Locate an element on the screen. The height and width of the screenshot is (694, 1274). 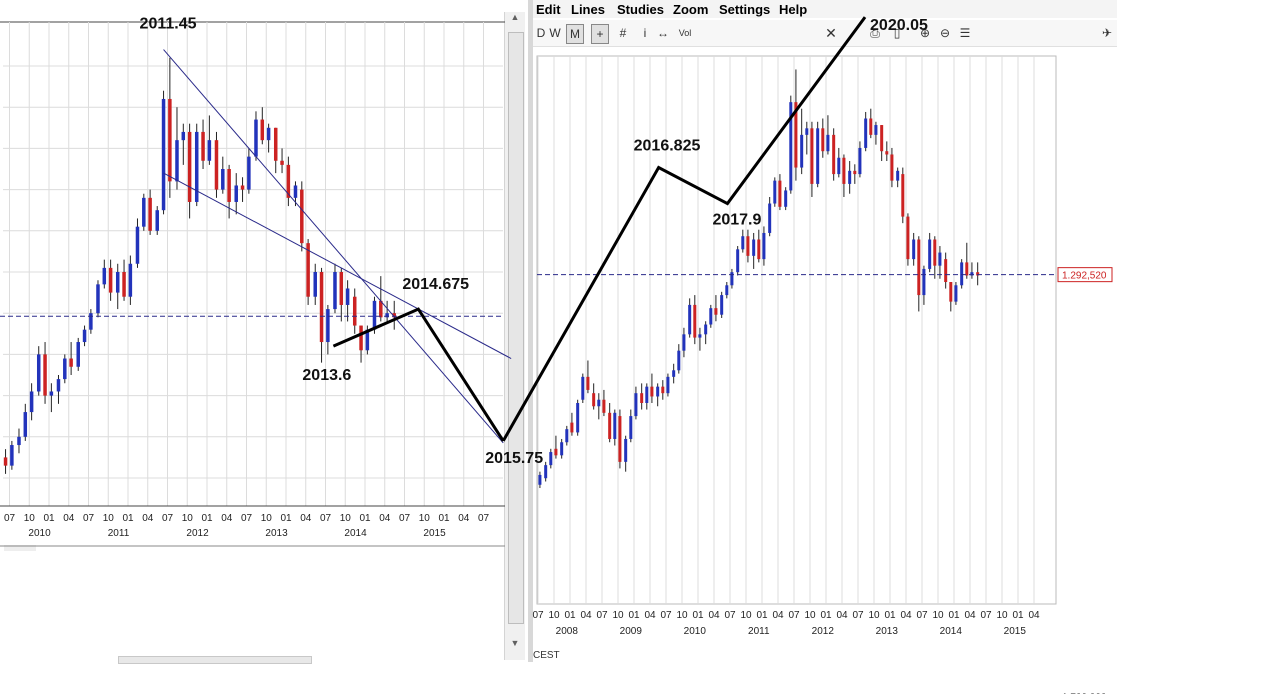
scroll-up-icon: ▲ is located at coordinates (515, 17).